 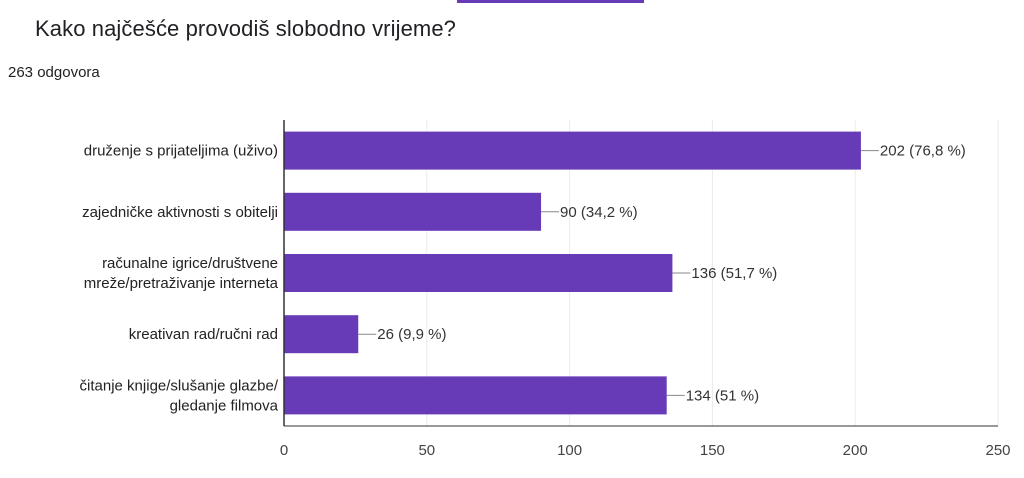 I want to click on value-label: 202 (76,8 %), so click(x=923, y=151).